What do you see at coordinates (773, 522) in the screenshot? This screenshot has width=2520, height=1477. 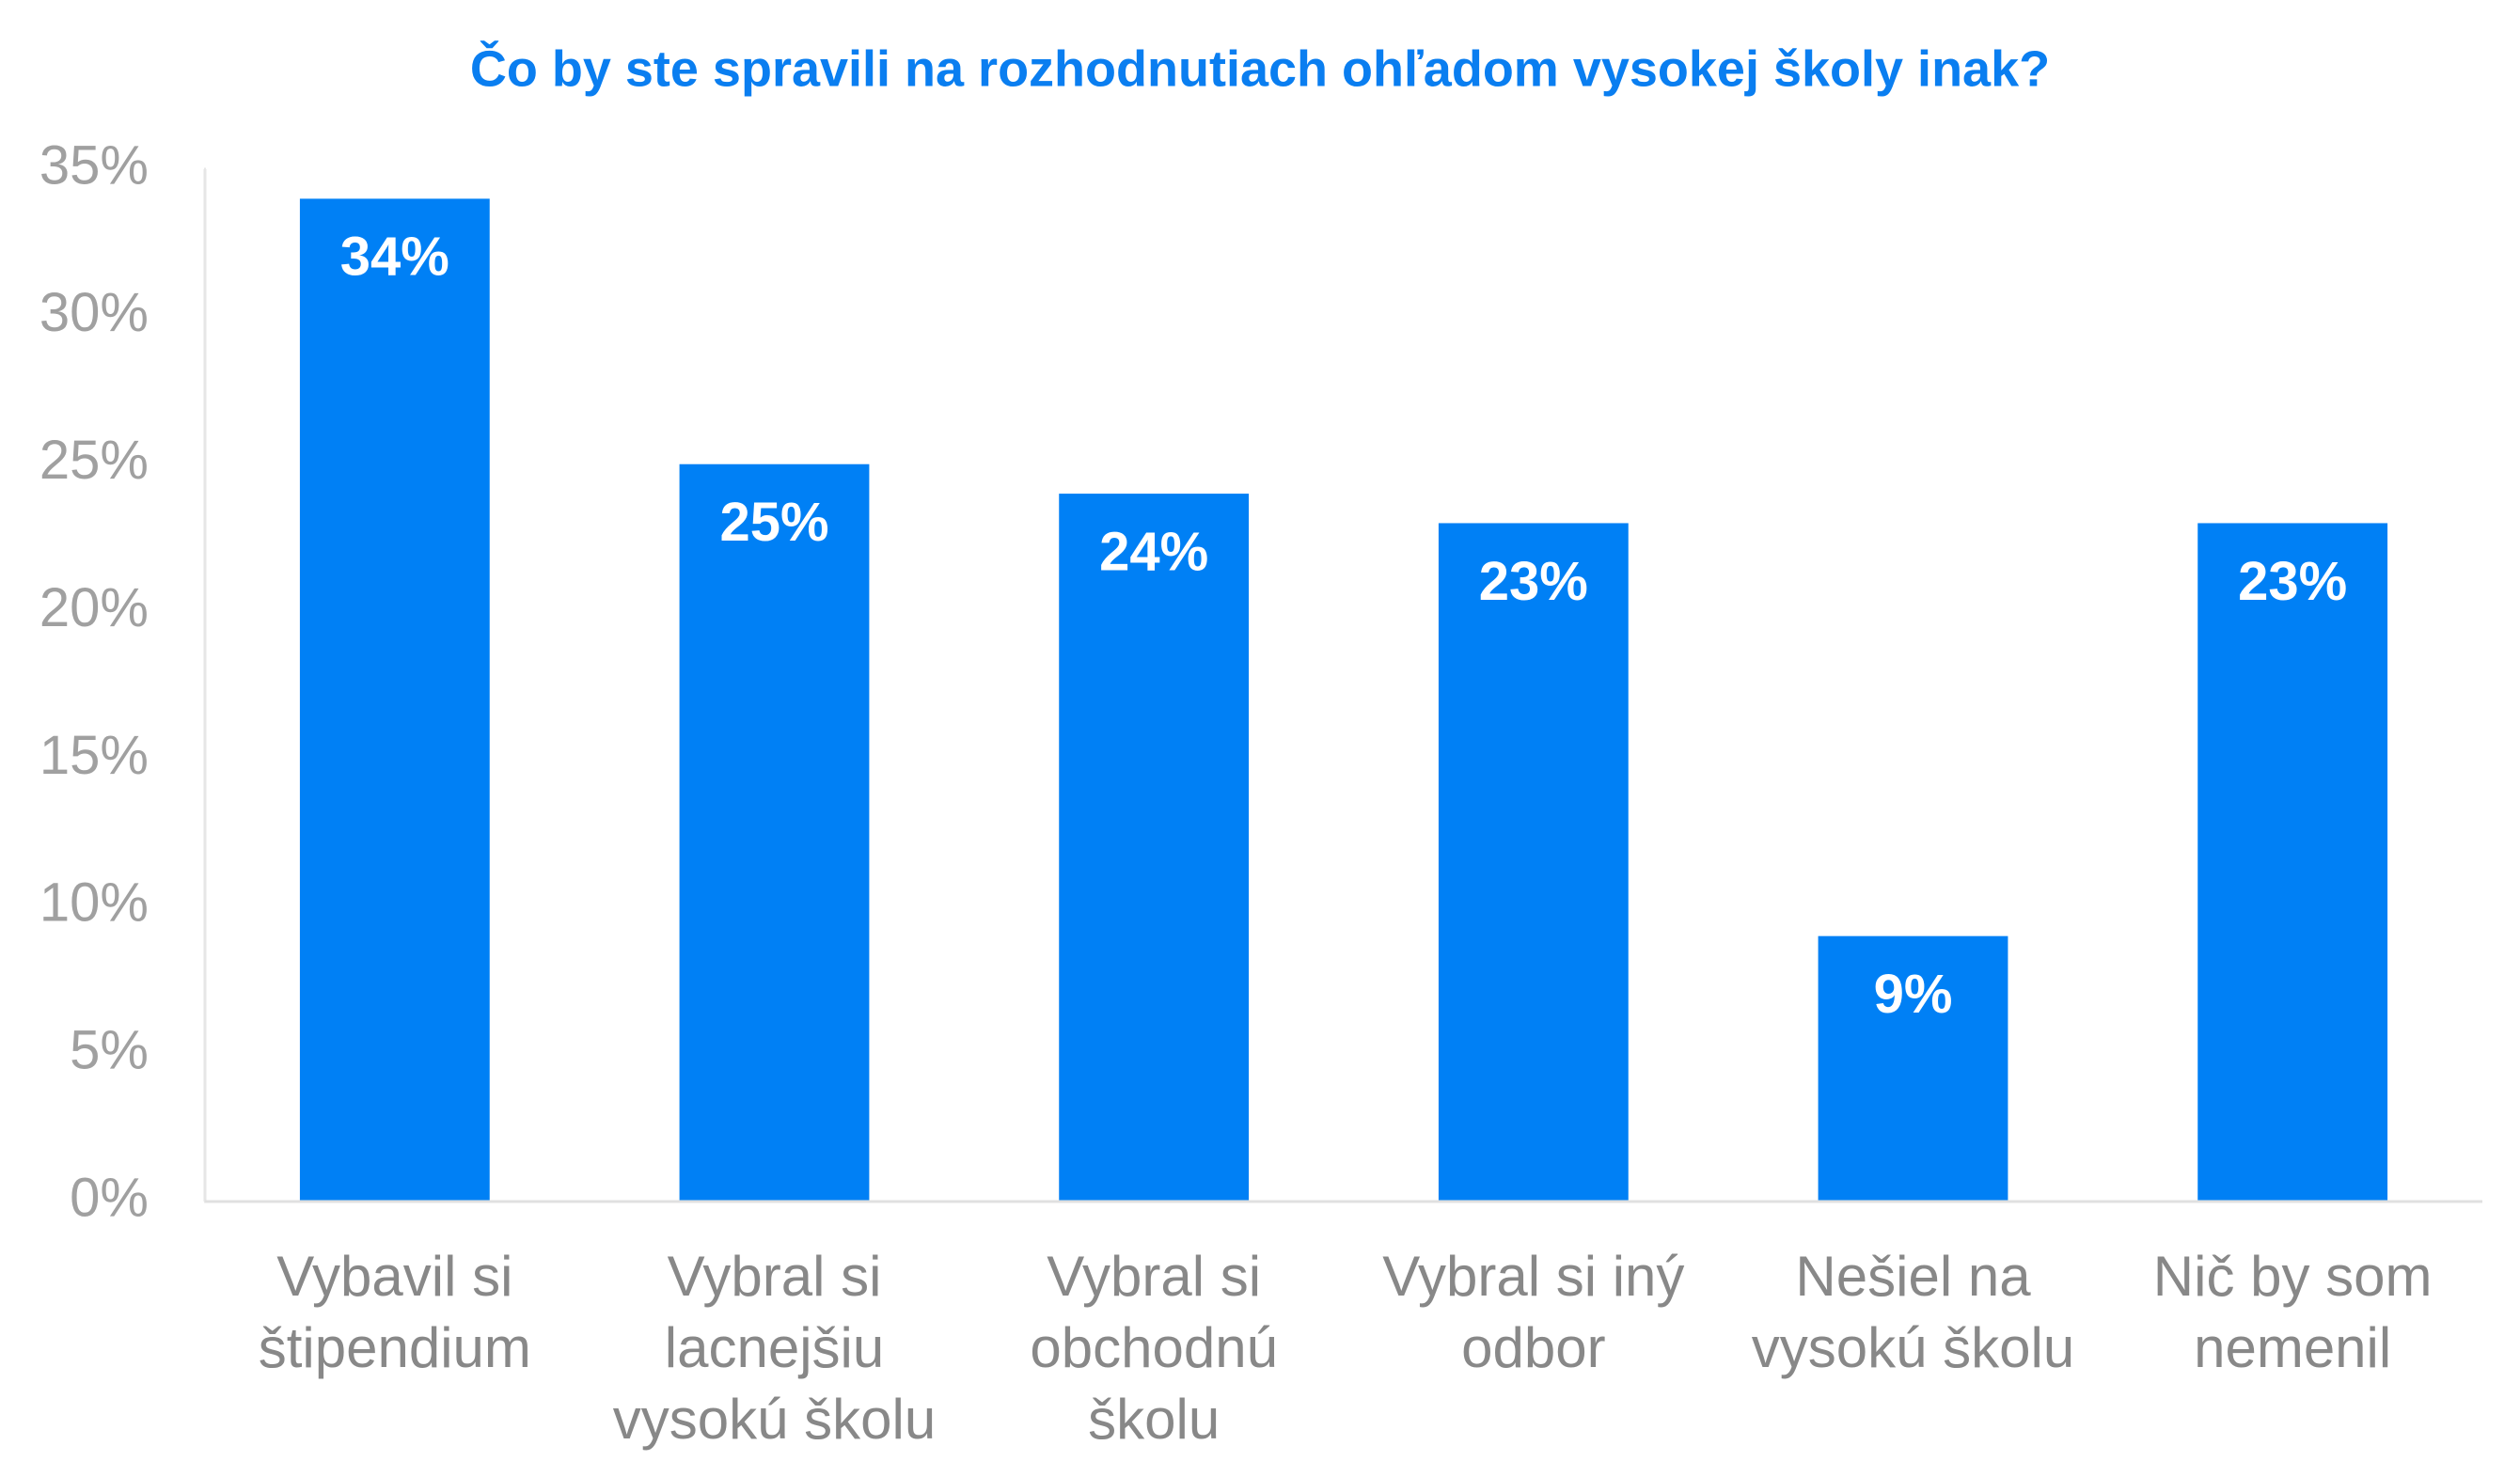 I see `value-label: 25%` at bounding box center [773, 522].